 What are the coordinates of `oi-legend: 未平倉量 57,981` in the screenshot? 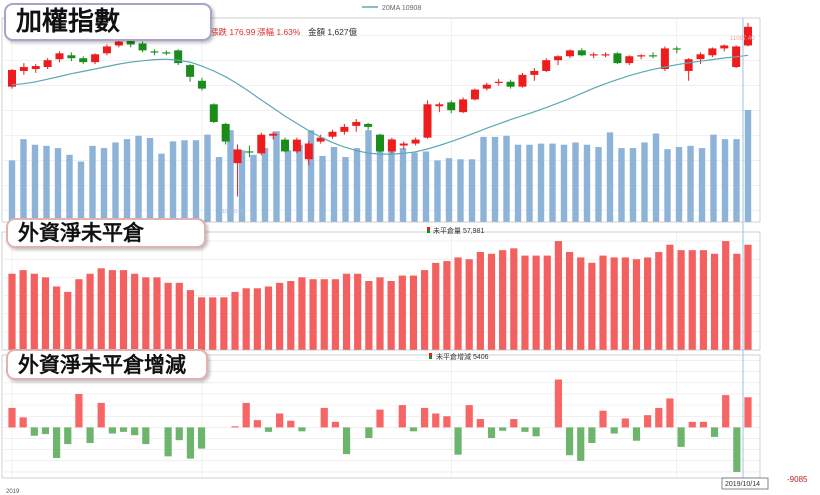 It's located at (455, 230).